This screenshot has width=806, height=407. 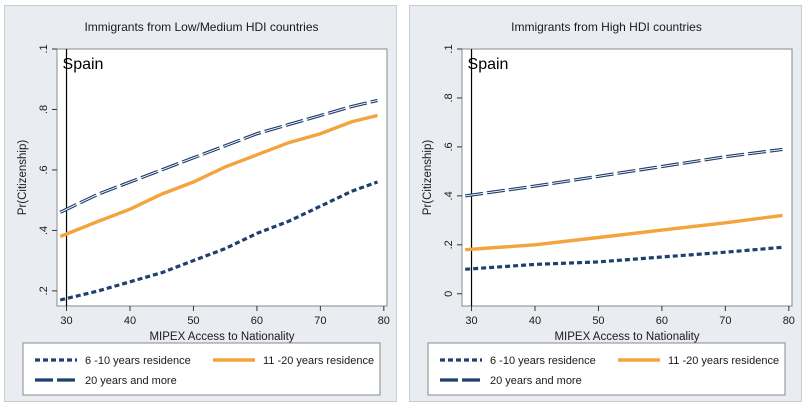 I want to click on chart-title: Immigrants from High HDI countries, so click(x=606, y=27).